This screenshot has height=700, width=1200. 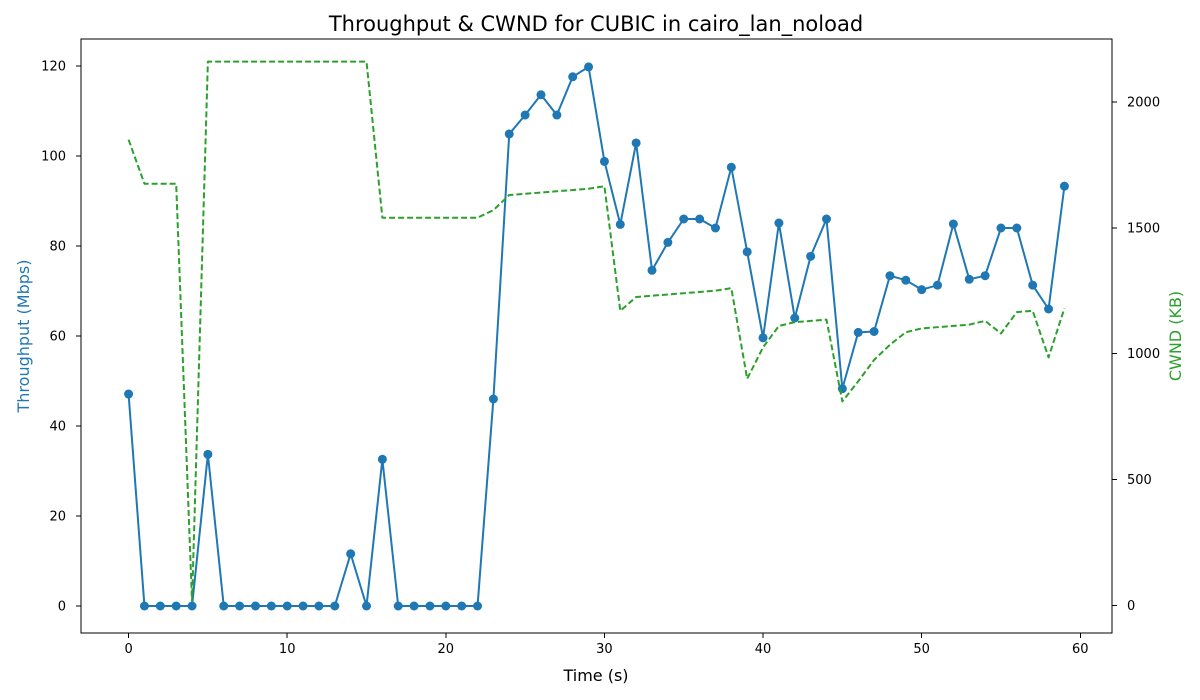 I want to click on y-left-tick-label: 20, so click(x=57, y=517).